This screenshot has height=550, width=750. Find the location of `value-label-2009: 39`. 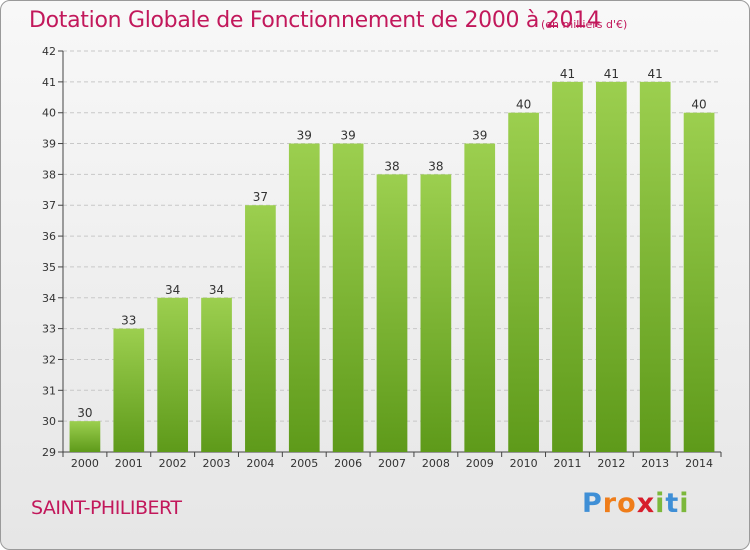

value-label-2009: 39 is located at coordinates (479, 136).